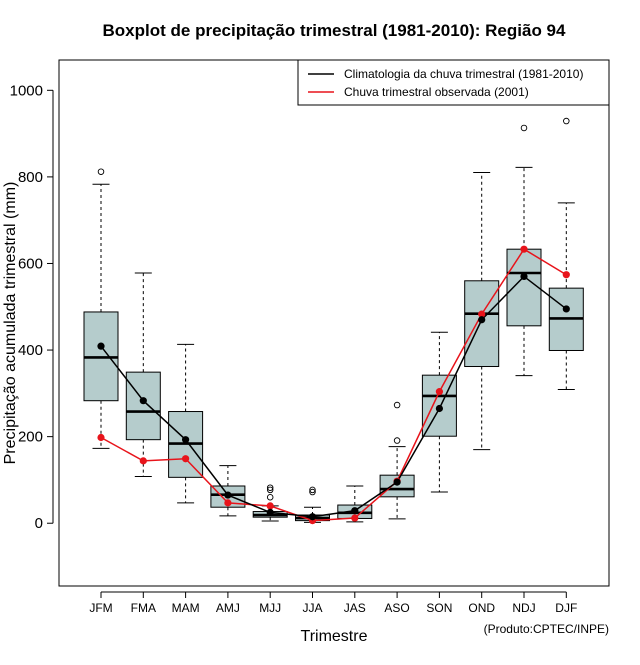  What do you see at coordinates (566, 608) in the screenshot?
I see `x-tick-label: DJF` at bounding box center [566, 608].